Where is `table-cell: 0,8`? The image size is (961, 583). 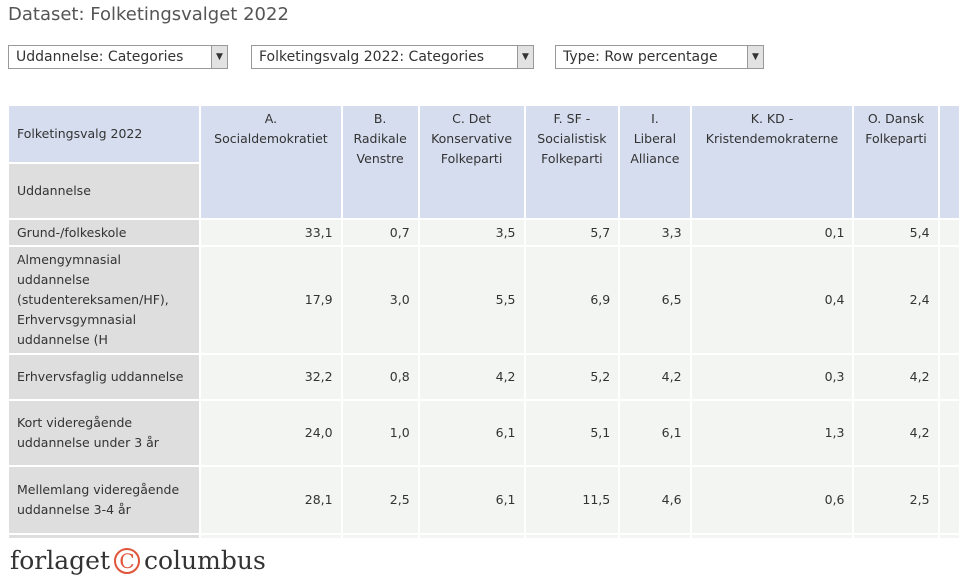 table-cell: 0,8 is located at coordinates (380, 377).